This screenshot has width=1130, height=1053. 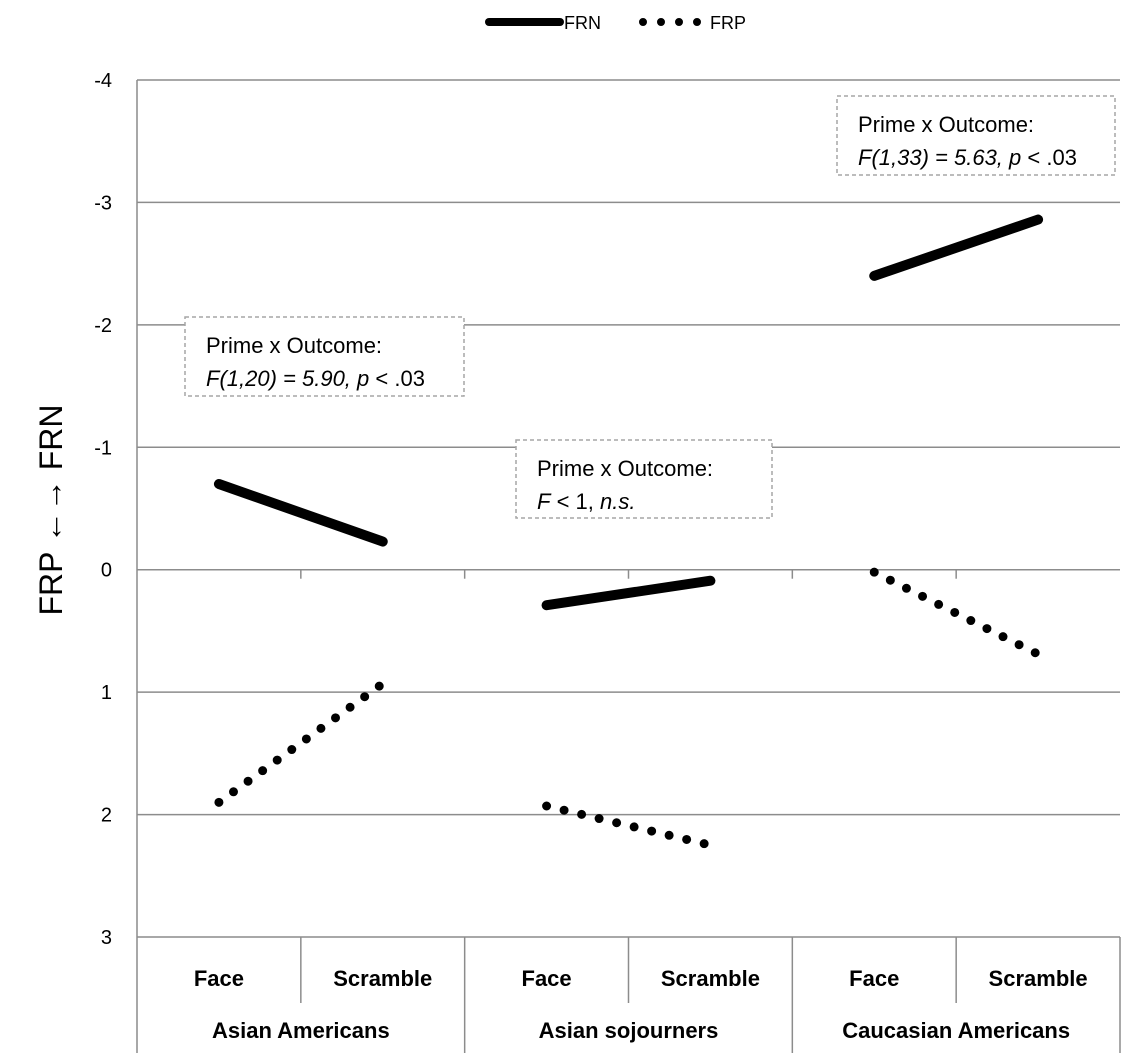 I want to click on y-tick-label: -3, so click(x=103, y=203).